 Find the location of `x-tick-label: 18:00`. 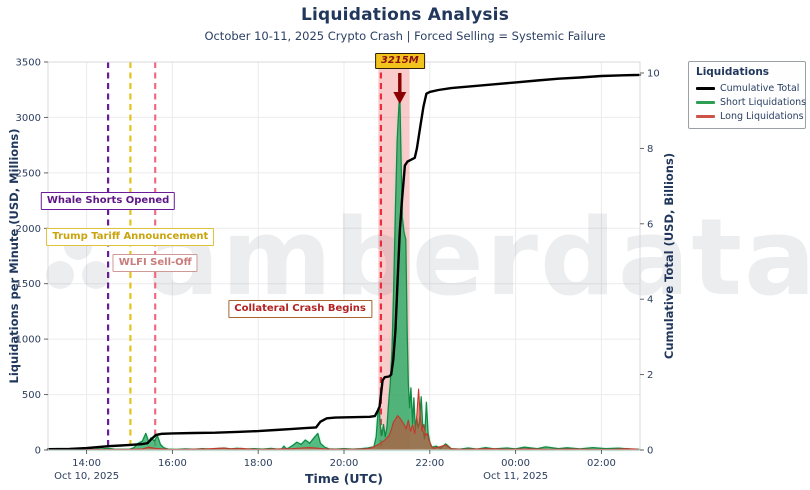

x-tick-label: 18:00 is located at coordinates (258, 463).